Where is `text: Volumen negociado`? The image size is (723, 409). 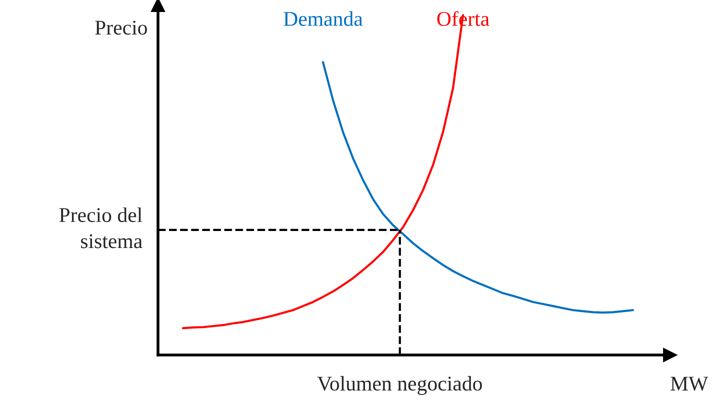
text: Volumen negociado is located at coordinates (399, 385).